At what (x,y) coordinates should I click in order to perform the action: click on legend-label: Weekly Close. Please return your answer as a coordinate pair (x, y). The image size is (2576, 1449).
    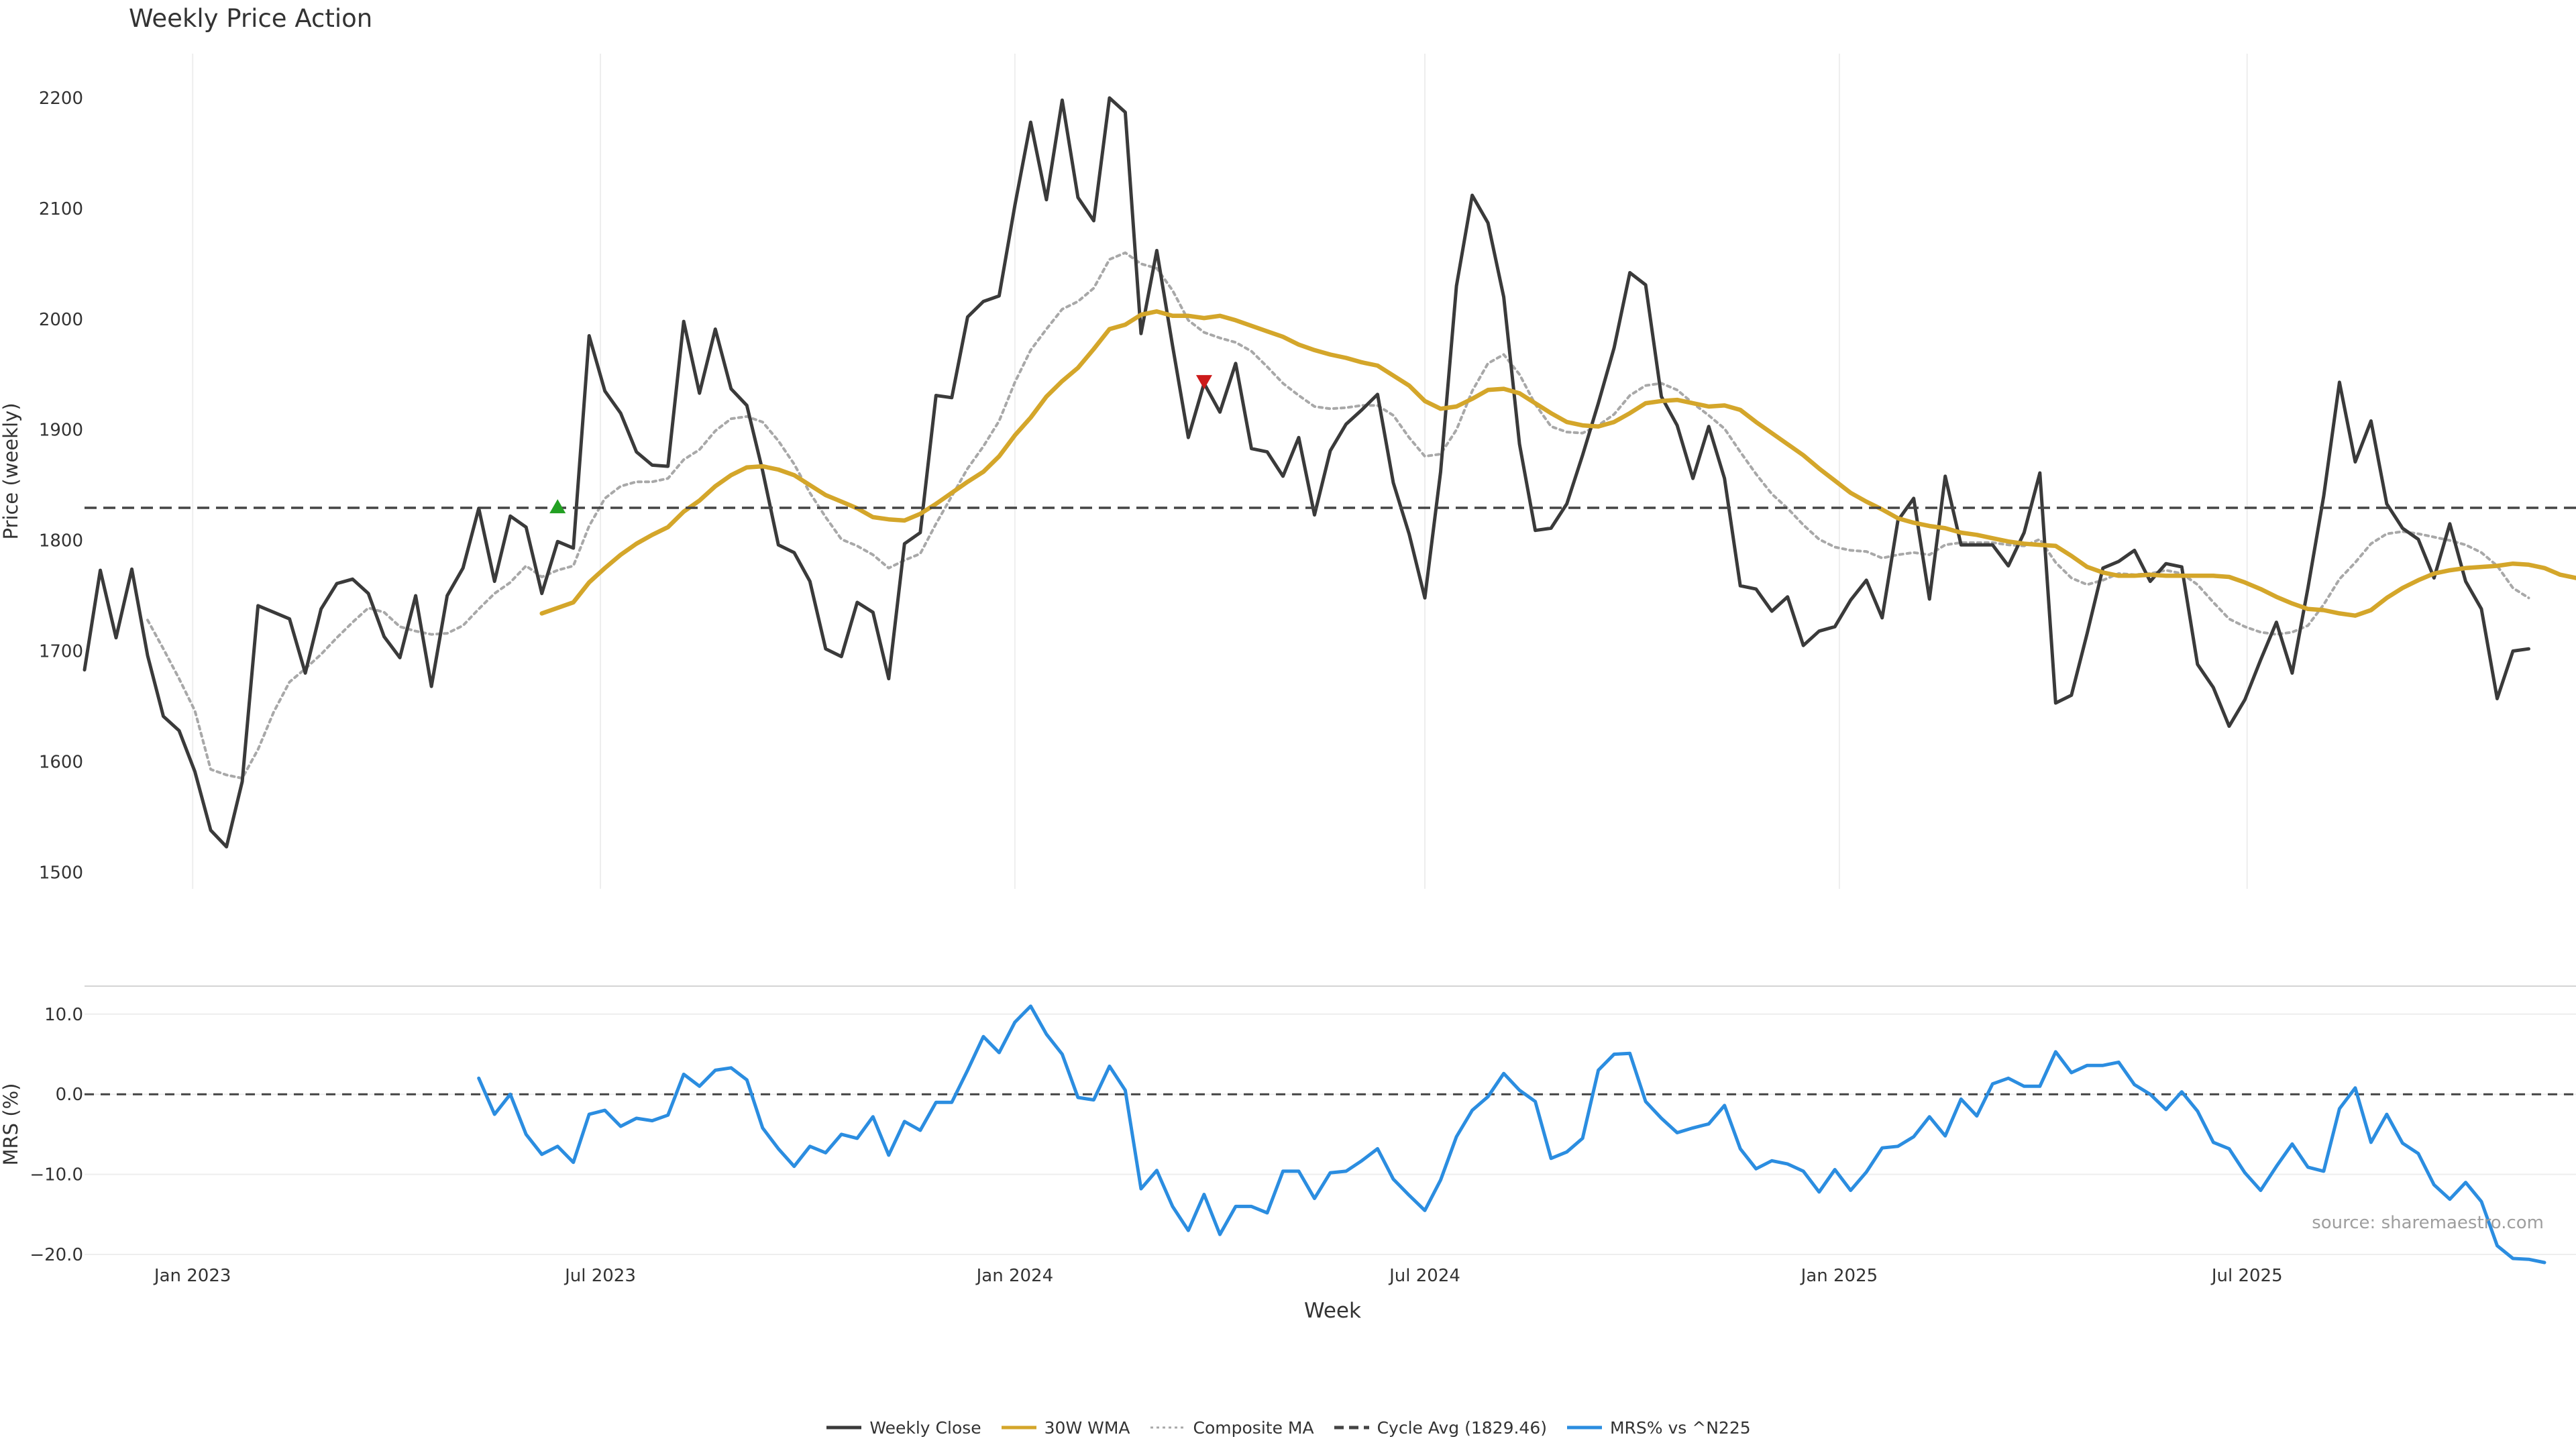
    Looking at the image, I should click on (925, 1427).